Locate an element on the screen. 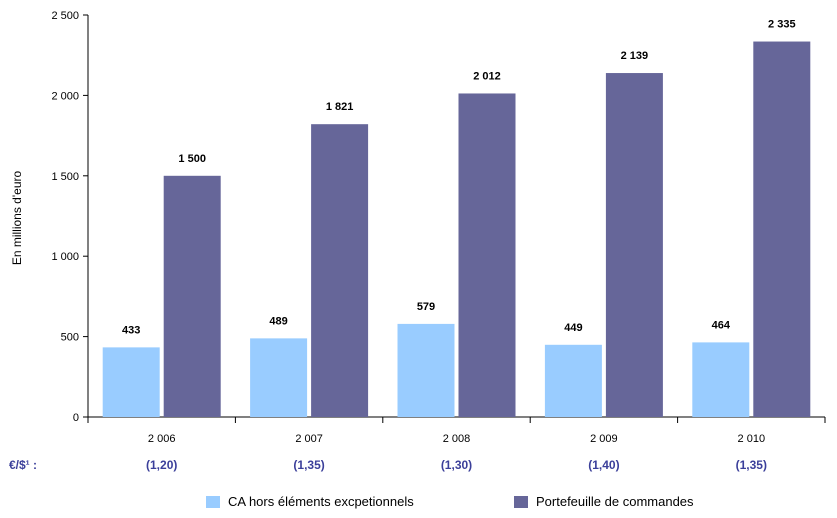  legend-item-ca: CA hors éléments excpetionnels is located at coordinates (310, 501).